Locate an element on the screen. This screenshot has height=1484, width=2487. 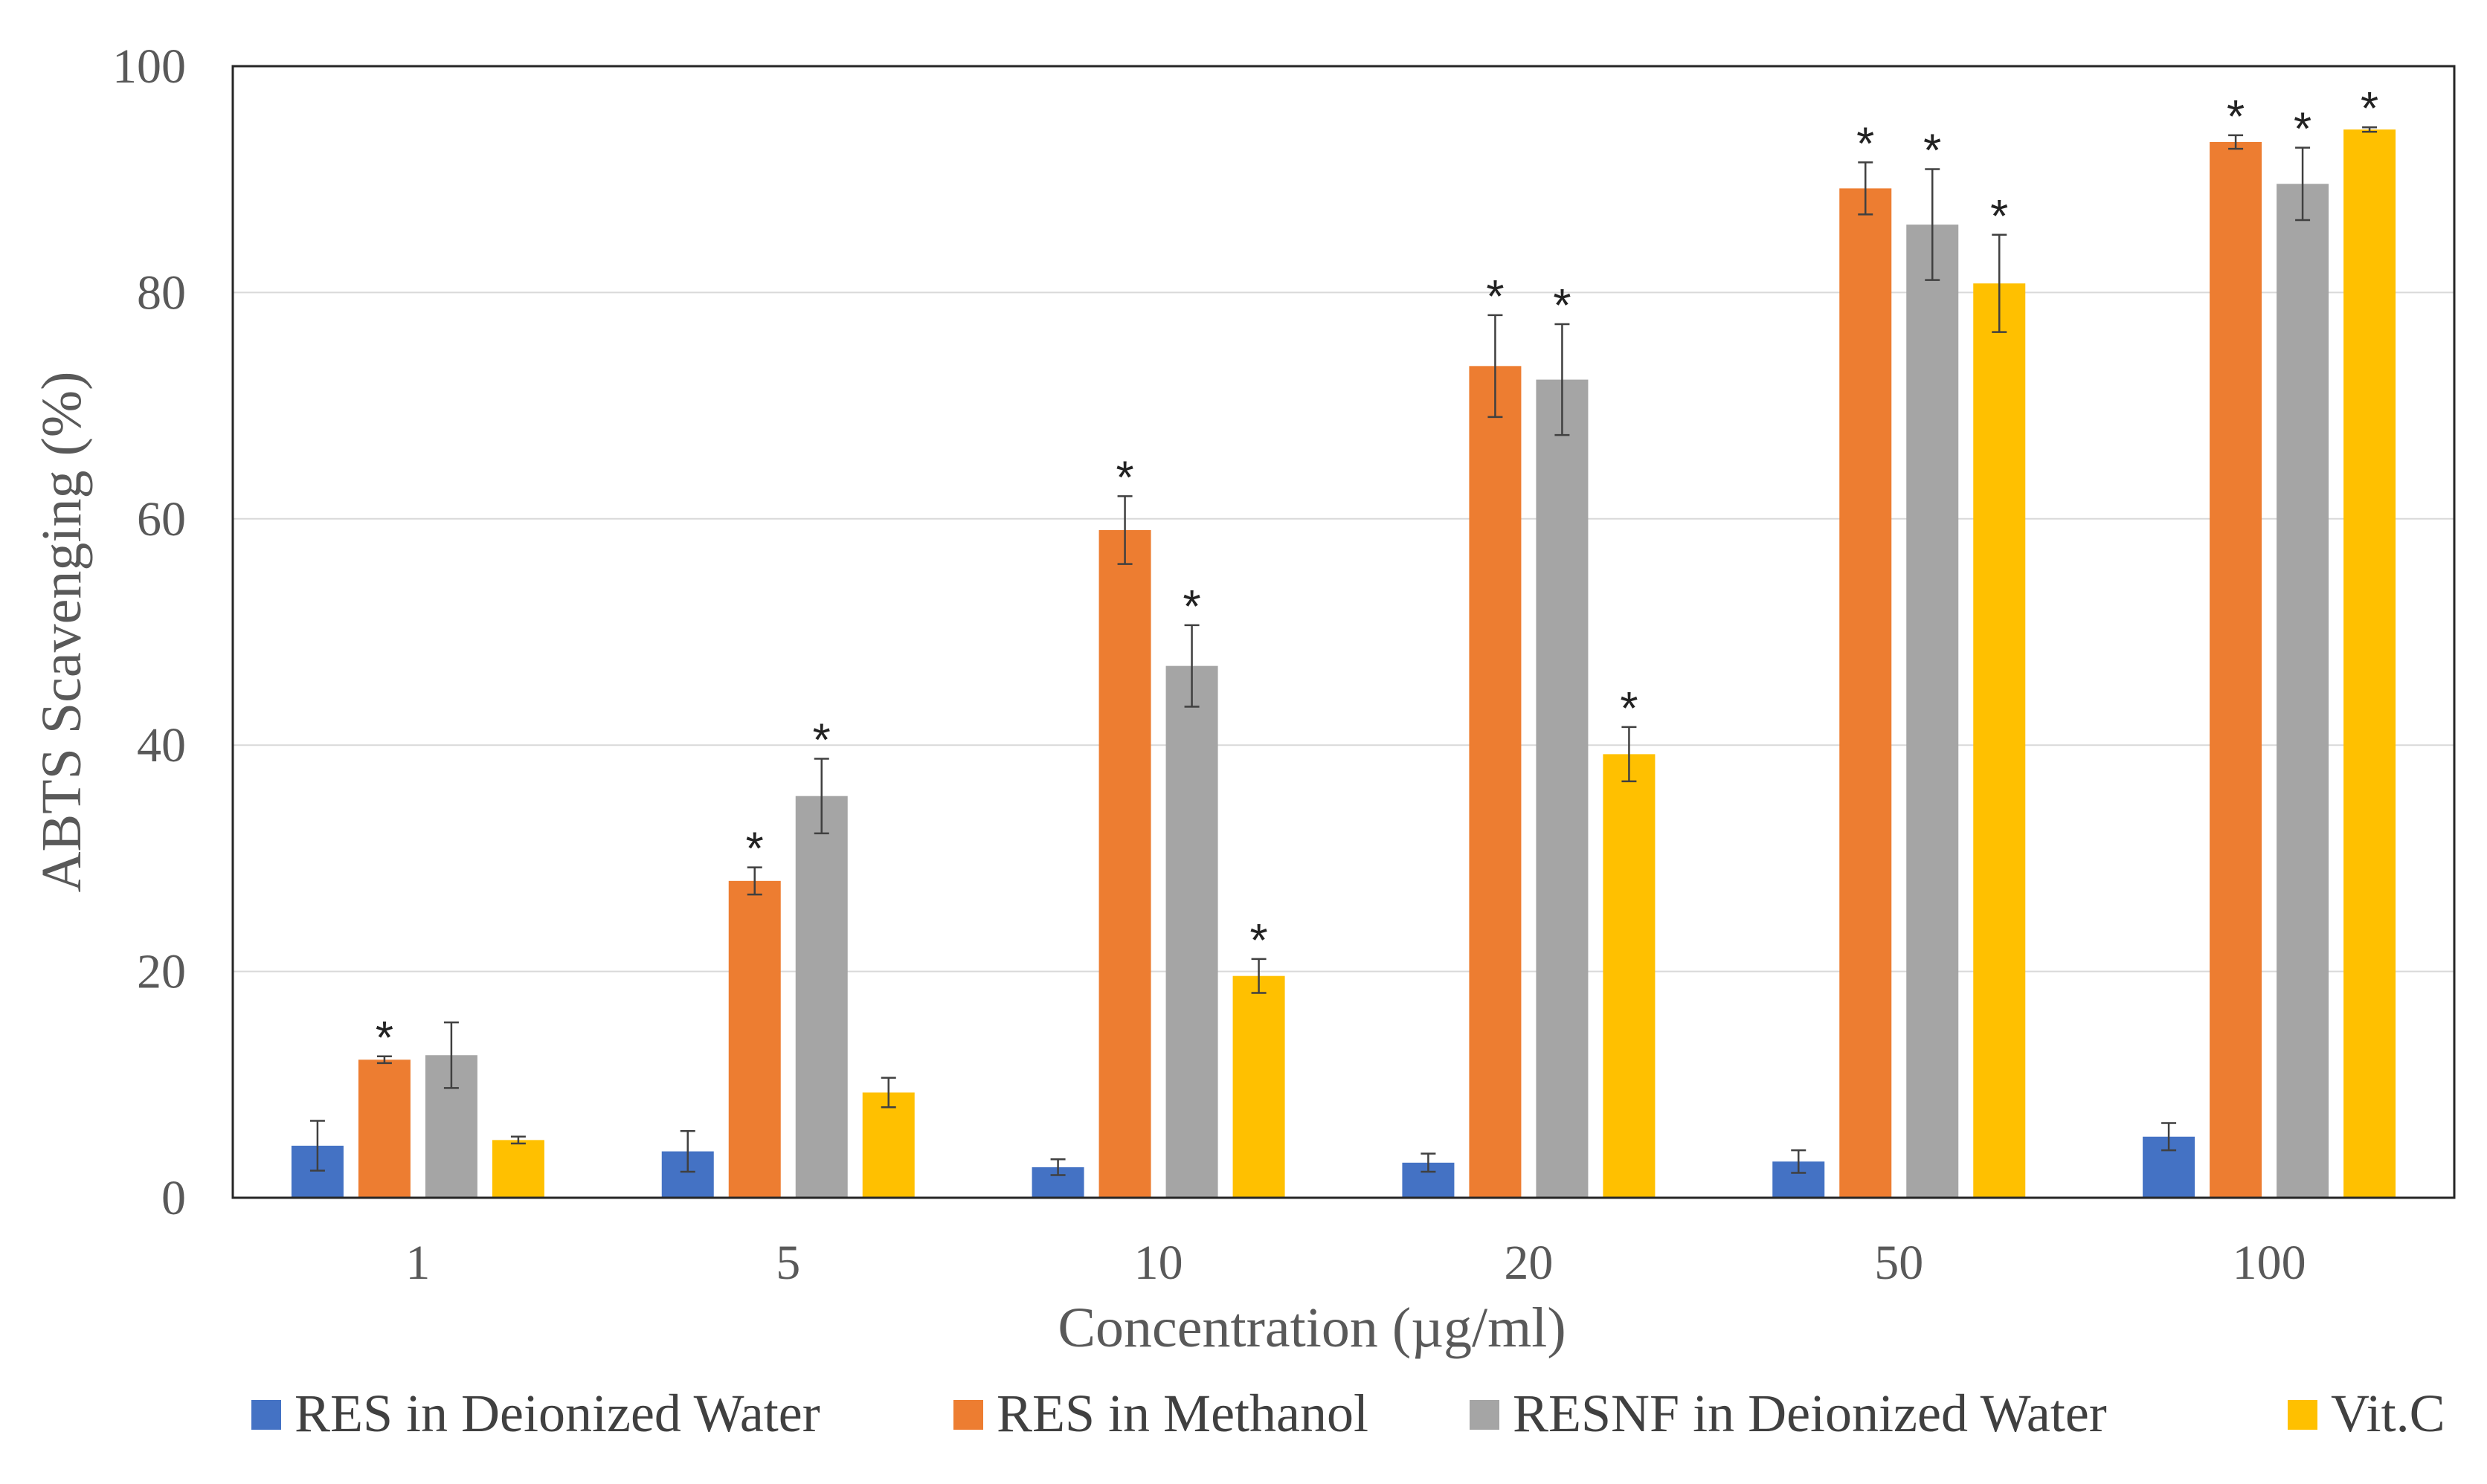
legend-item: Vit.C is located at coordinates (2366, 1413).